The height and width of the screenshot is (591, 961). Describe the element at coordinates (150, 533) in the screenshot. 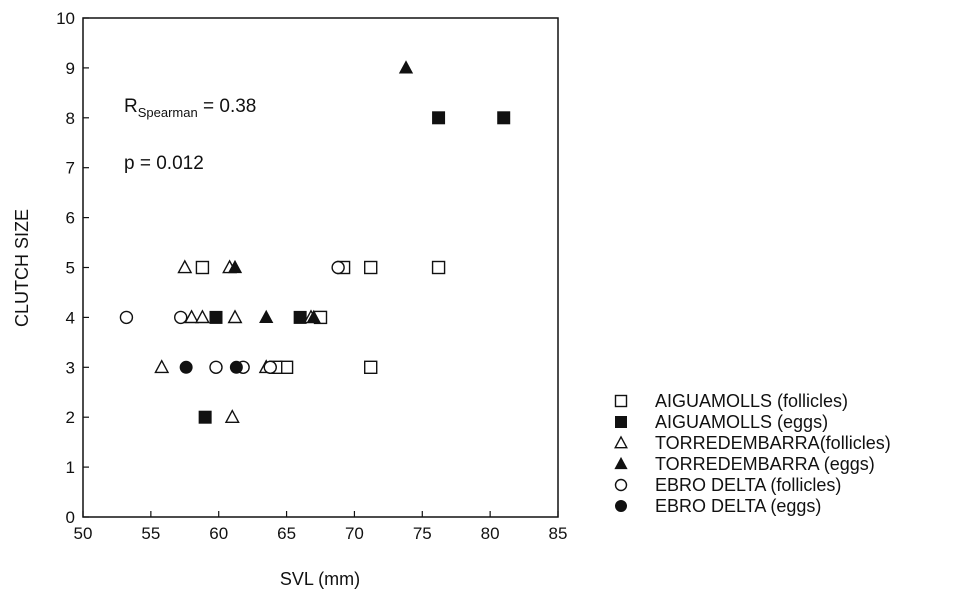

I see `x-tick-label: 55` at that location.